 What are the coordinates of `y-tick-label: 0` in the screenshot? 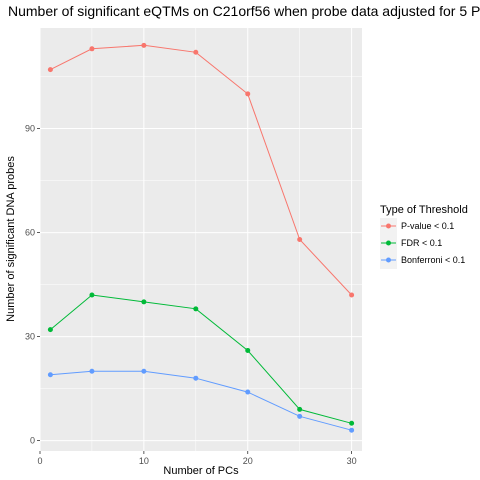 It's located at (32, 441).